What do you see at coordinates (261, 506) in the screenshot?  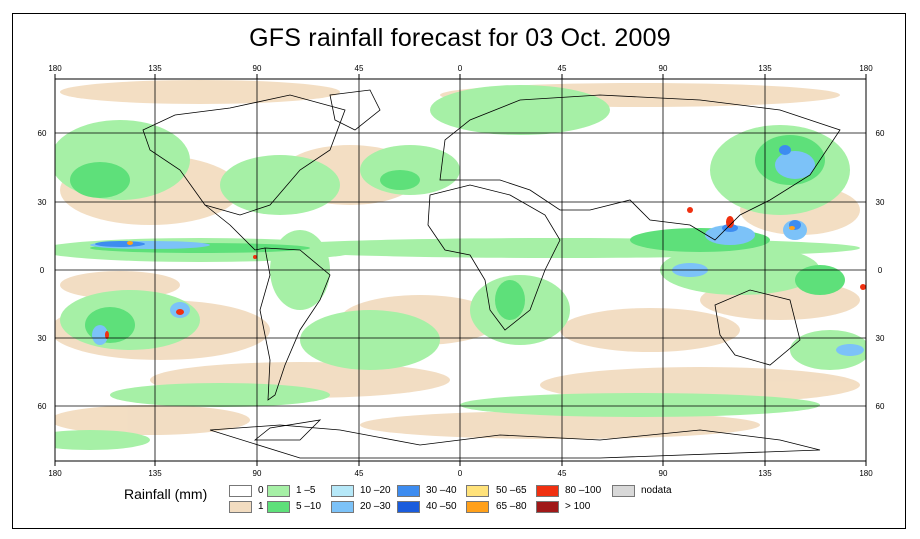 I see `legend-label-1: 1` at bounding box center [261, 506].